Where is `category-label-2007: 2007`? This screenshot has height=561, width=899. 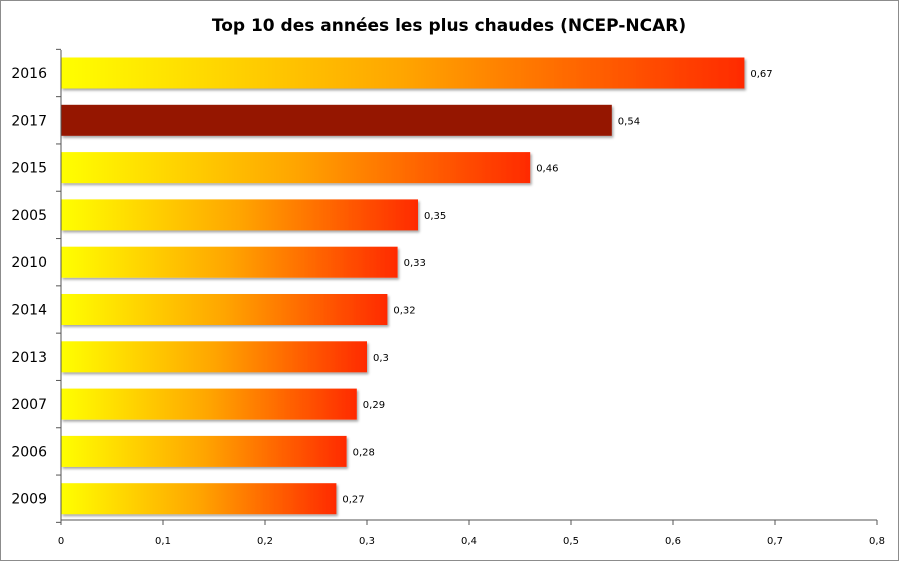
category-label-2007: 2007 is located at coordinates (29, 405).